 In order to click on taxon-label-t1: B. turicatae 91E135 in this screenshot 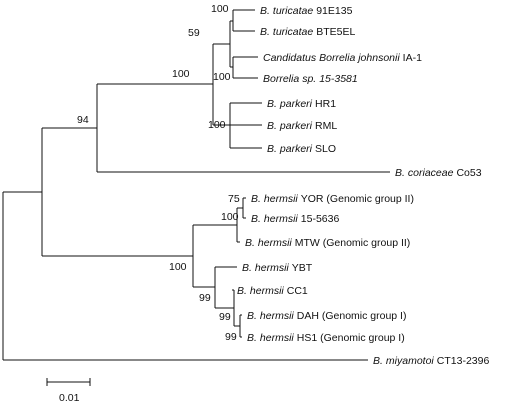, I will do `click(306, 11)`.